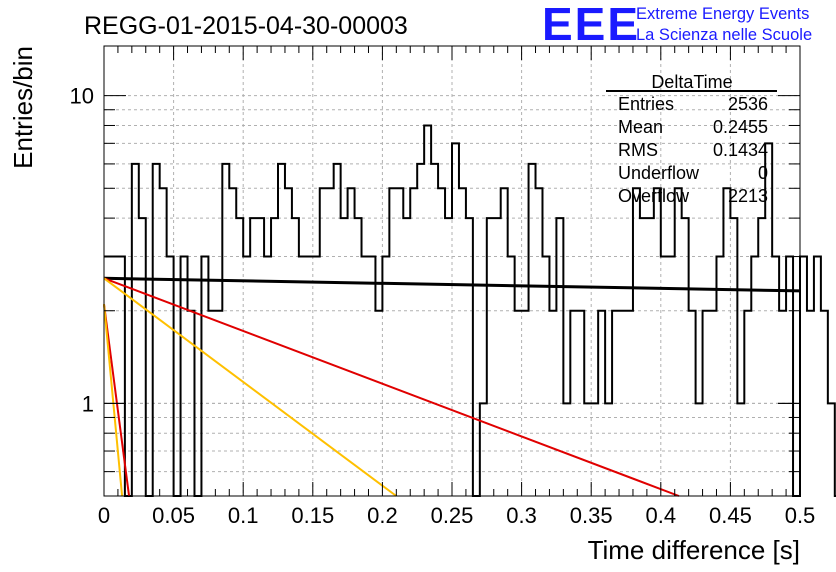  I want to click on y-tick-label: 10, so click(82, 96).